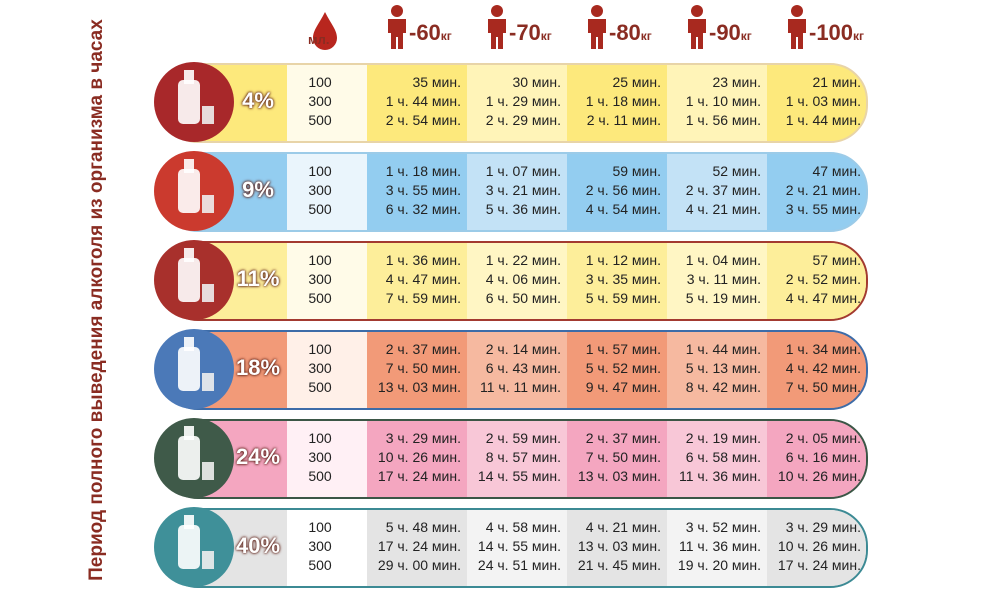 This screenshot has height=600, width=1000. I want to click on time-value: 14 ч. 55 мин., so click(519, 476).